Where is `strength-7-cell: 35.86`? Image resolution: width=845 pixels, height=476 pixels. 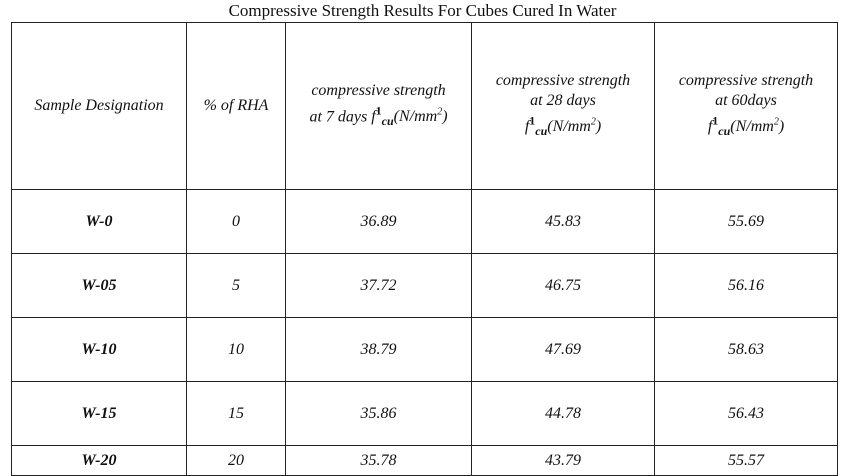
strength-7-cell: 35.86 is located at coordinates (378, 413).